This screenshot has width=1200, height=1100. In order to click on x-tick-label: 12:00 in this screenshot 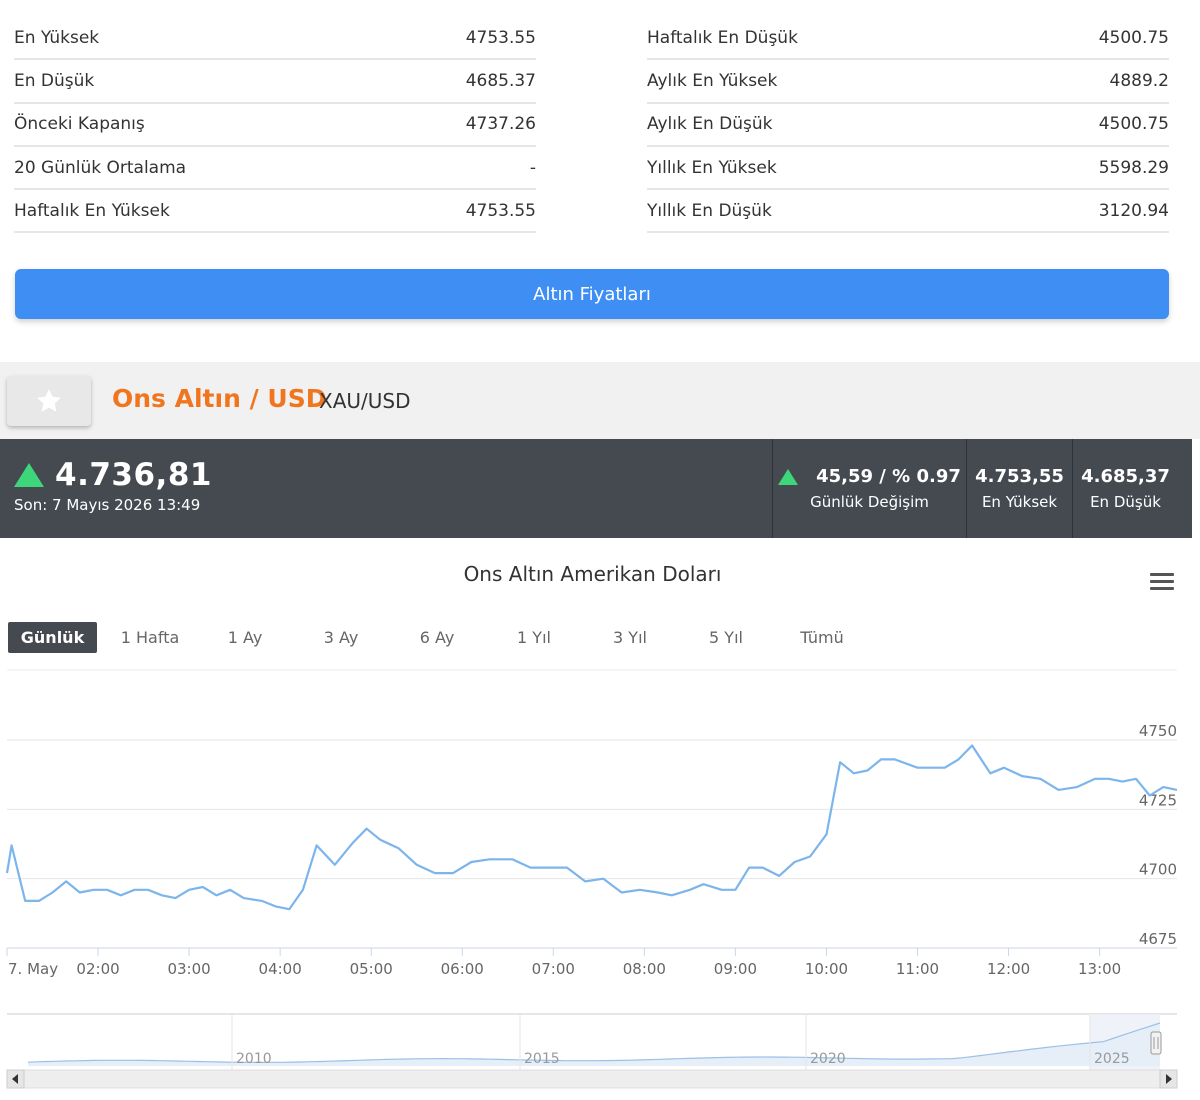, I will do `click(1008, 969)`.